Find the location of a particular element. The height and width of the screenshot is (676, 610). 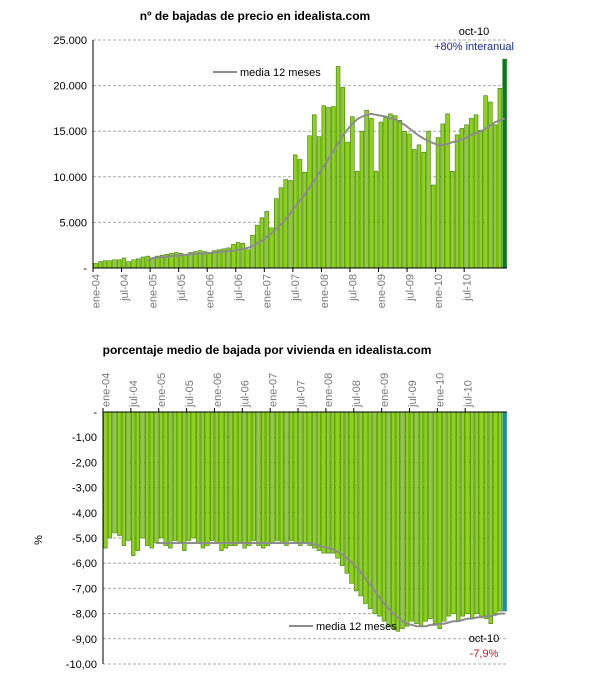

x-tick-label: ene-10 is located at coordinates (439, 291).